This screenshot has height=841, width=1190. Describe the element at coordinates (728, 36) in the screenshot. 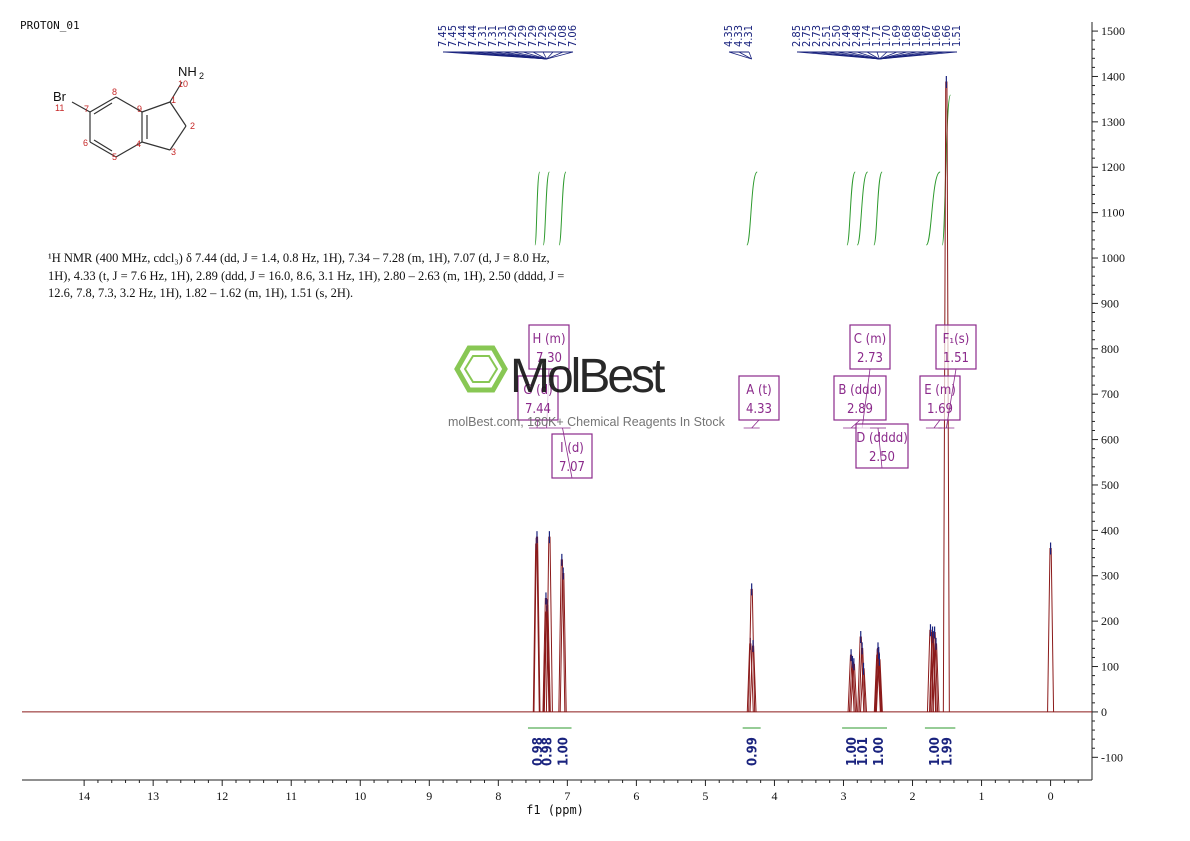

I see `peak-label: 4.35` at that location.